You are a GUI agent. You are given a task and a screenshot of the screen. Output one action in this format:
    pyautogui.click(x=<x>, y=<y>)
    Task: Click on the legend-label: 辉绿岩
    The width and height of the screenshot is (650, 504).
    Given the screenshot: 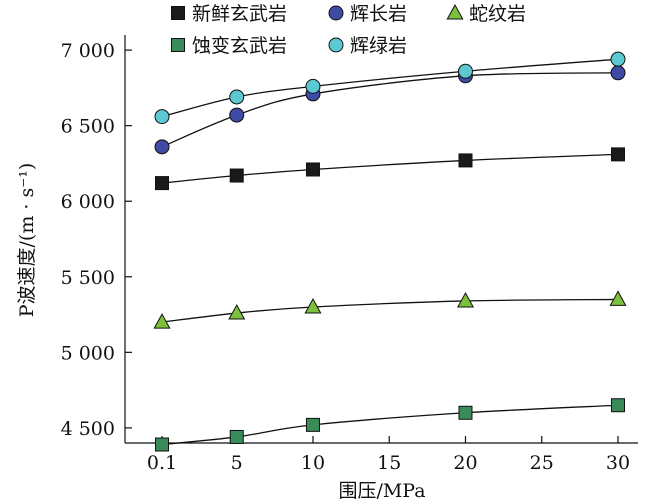 What is the action you would take?
    pyautogui.click(x=378, y=46)
    